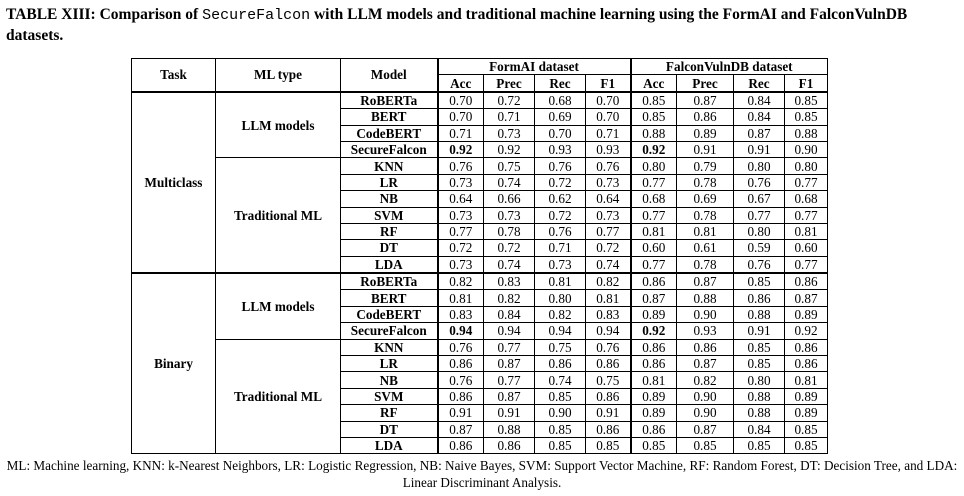  What do you see at coordinates (389, 364) in the screenshot?
I see `model-cell: LR` at bounding box center [389, 364].